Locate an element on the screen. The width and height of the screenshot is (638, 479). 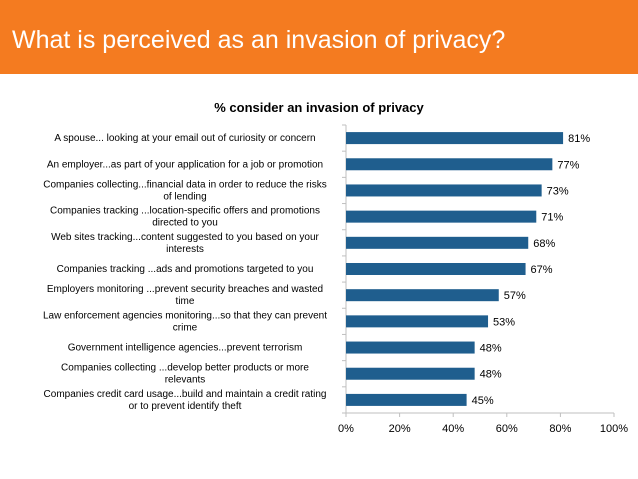
data-label: 57% is located at coordinates (515, 296).